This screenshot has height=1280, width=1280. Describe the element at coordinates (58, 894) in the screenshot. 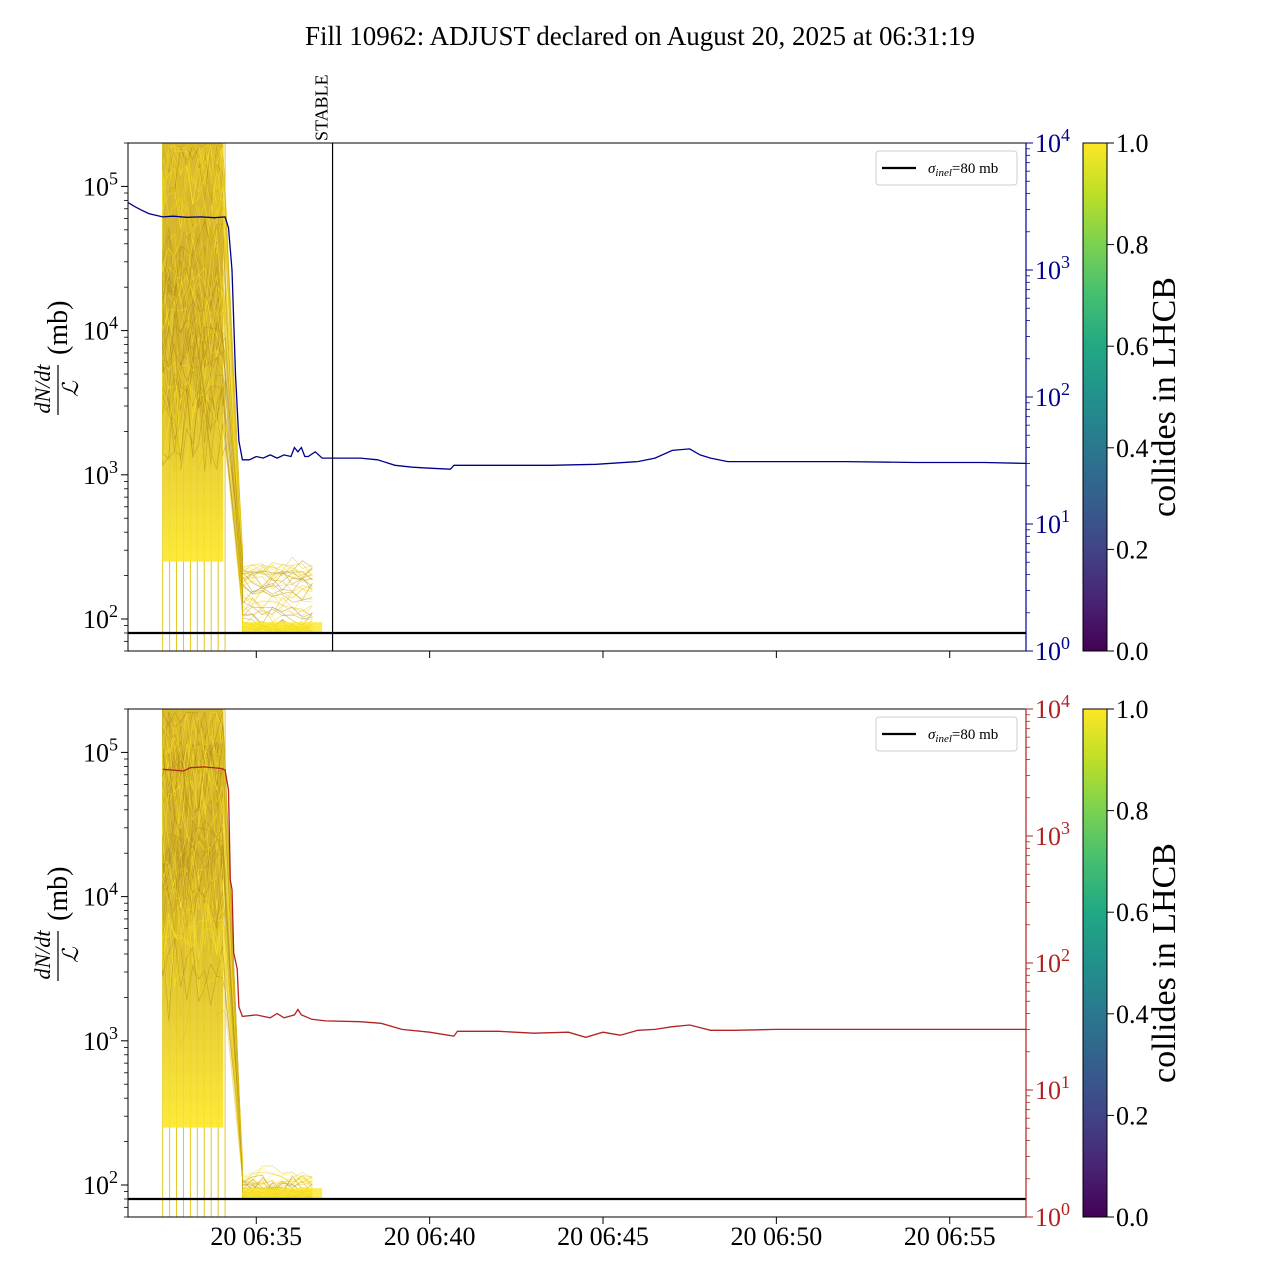

I see `y-label-unit: (mb)` at that location.